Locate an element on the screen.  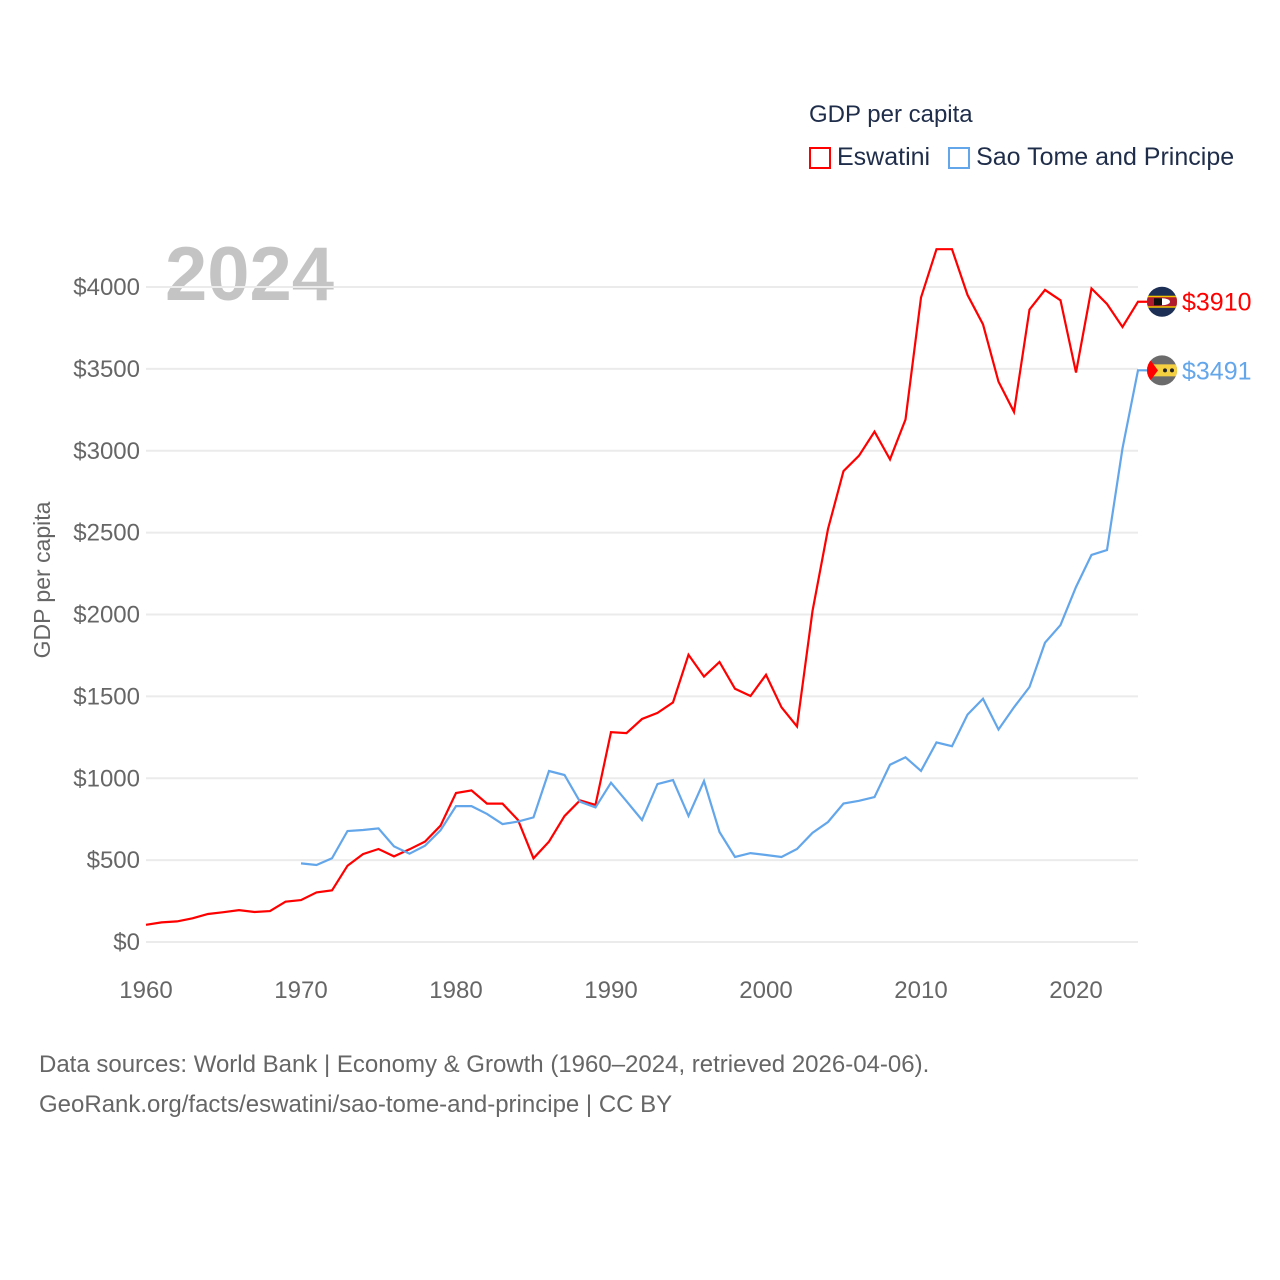
legend: Eswatini Sao Tome and Principe is located at coordinates (1021, 157).